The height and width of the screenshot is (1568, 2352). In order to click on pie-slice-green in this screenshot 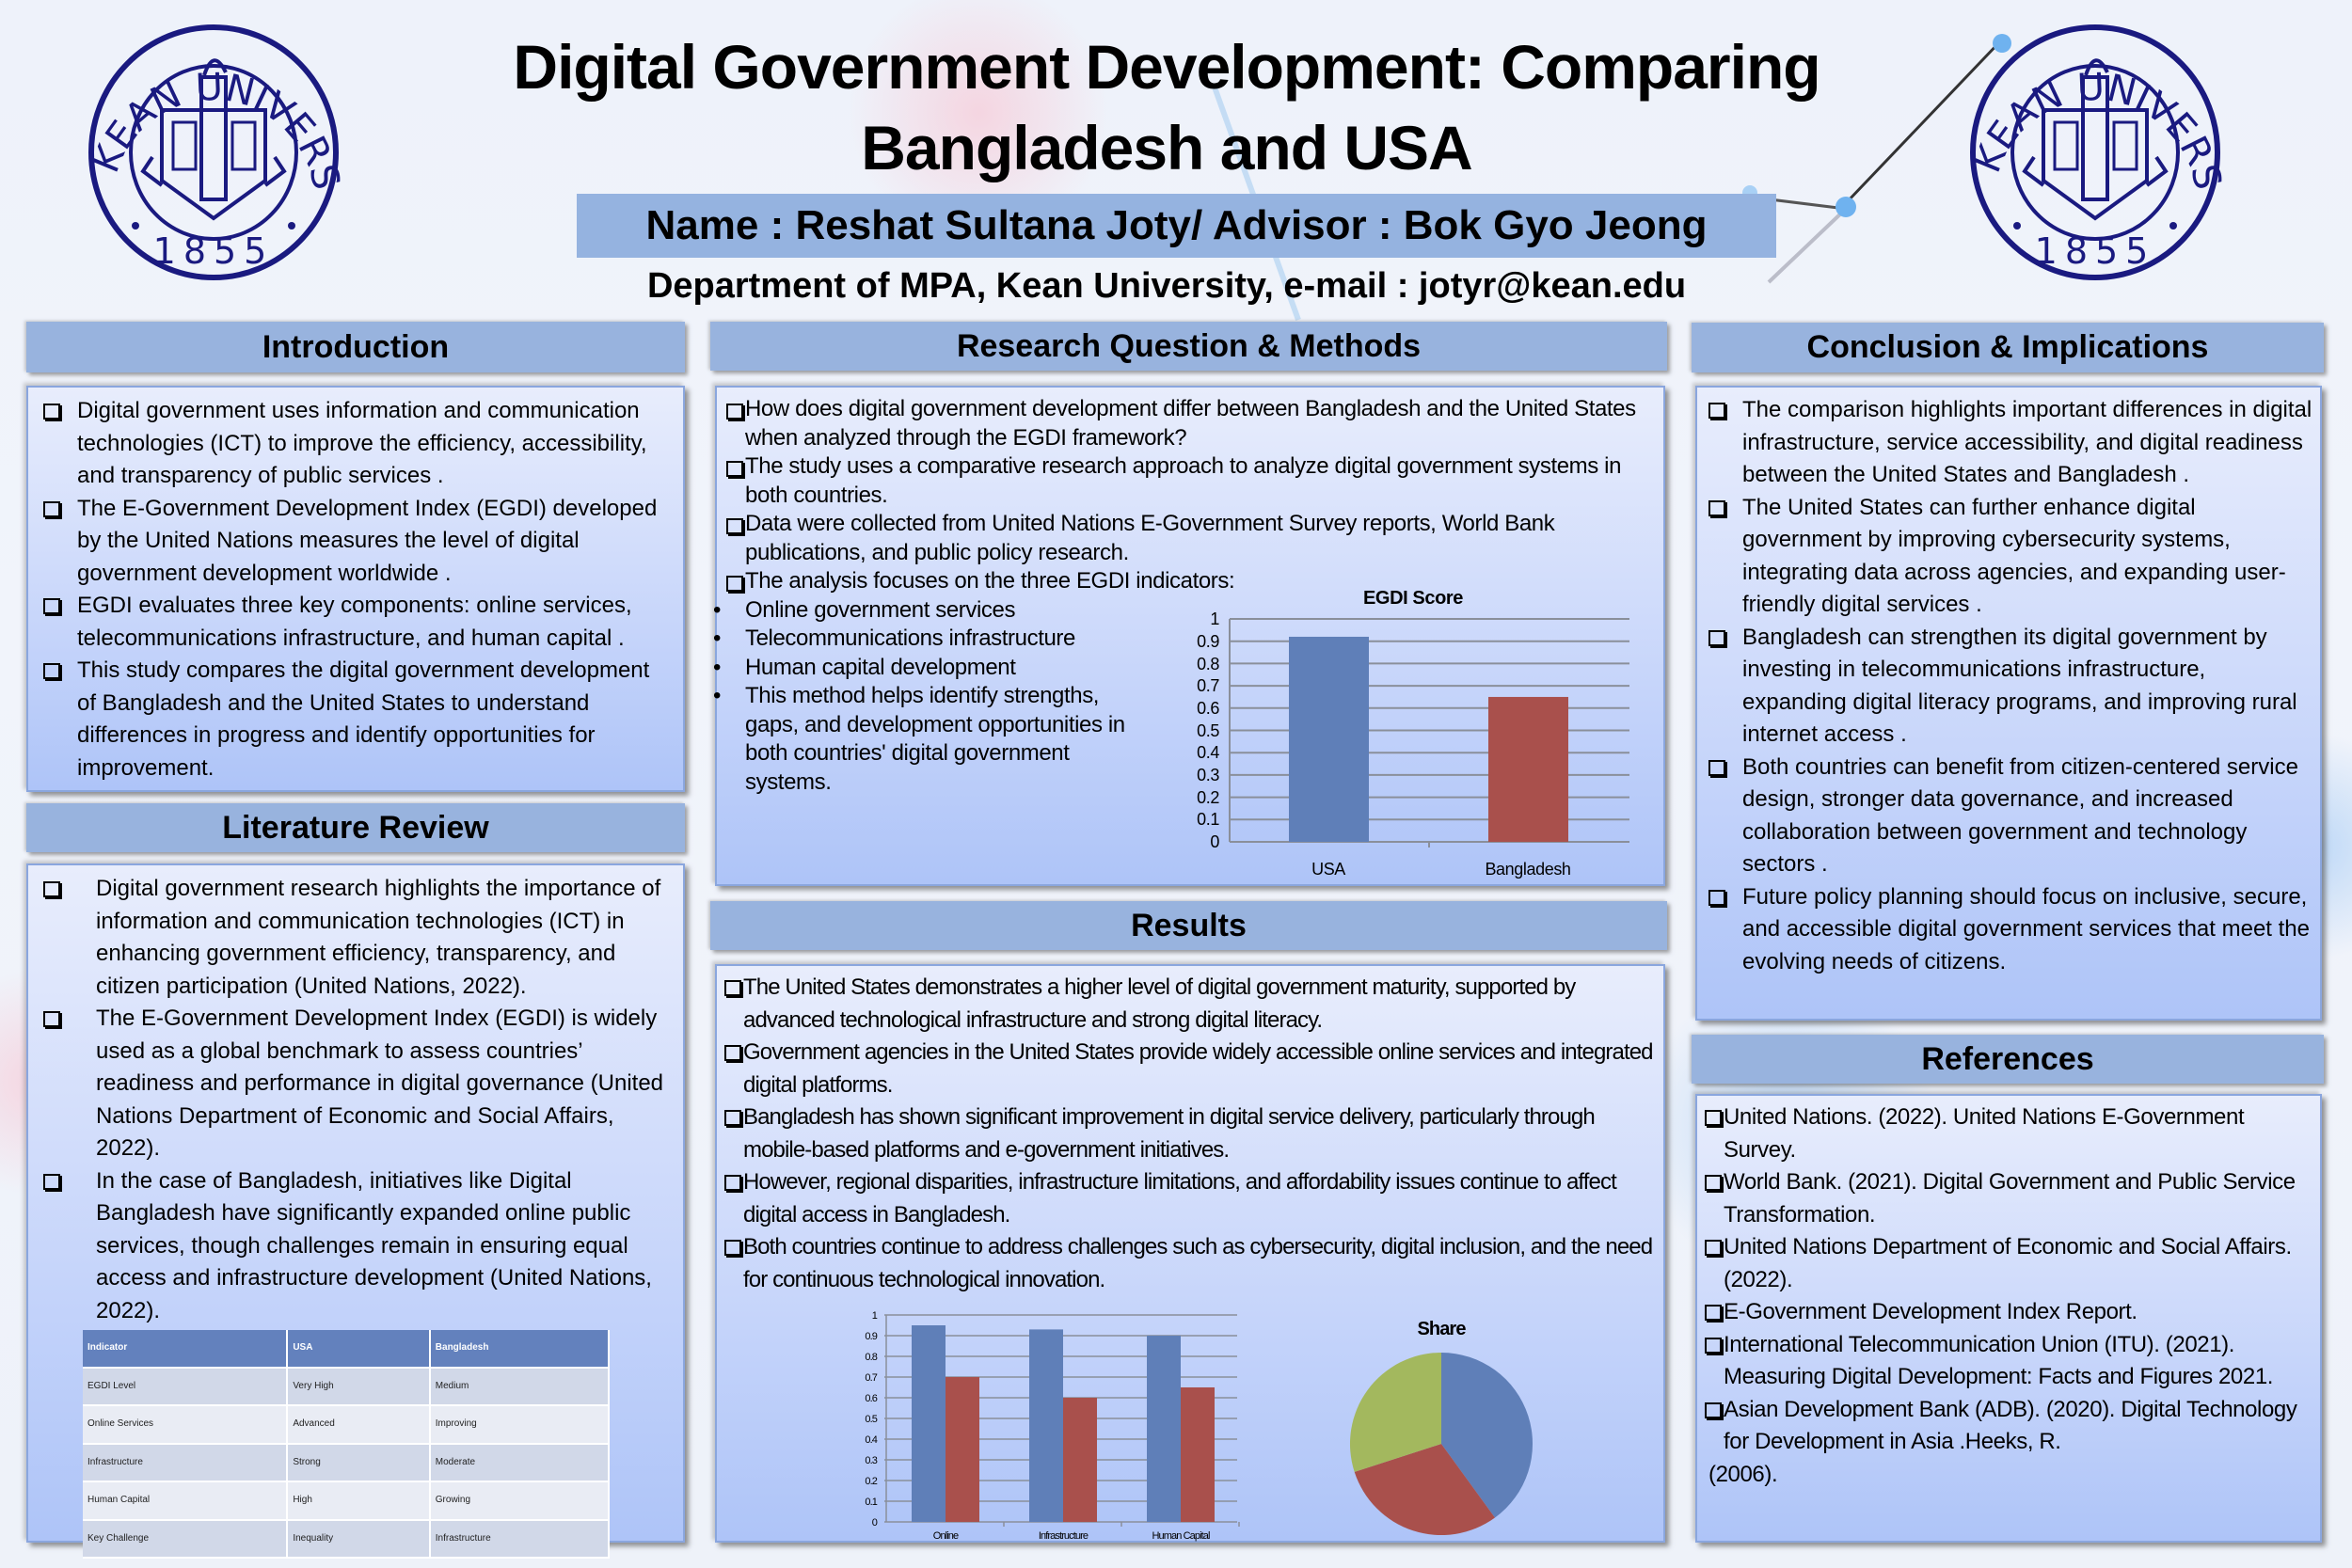, I will do `click(1395, 1412)`.